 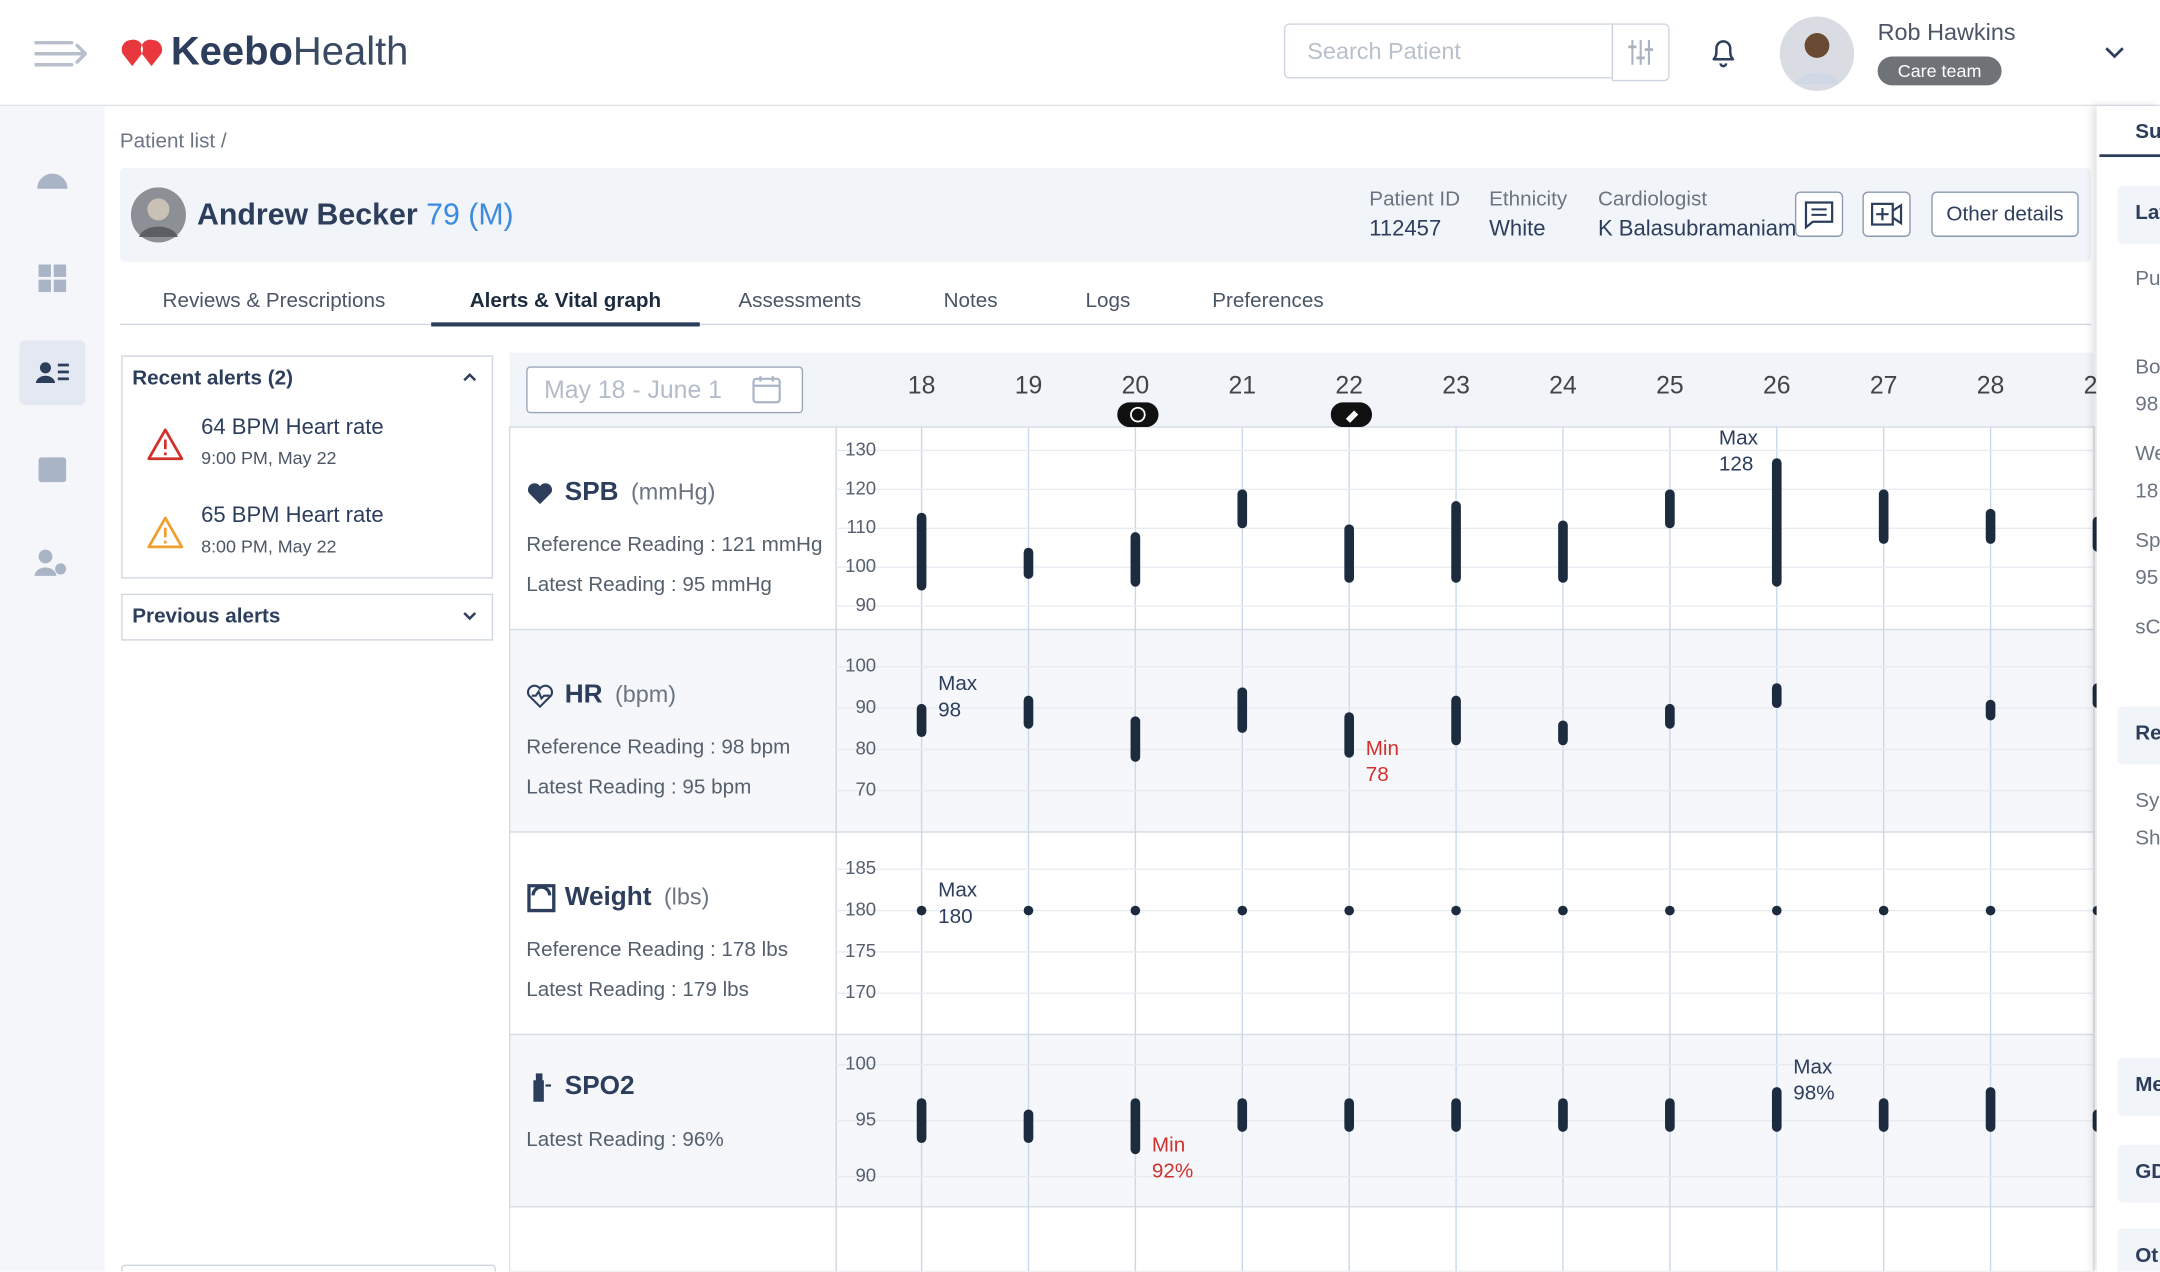 What do you see at coordinates (665, 390) in the screenshot?
I see `date-range-picker` at bounding box center [665, 390].